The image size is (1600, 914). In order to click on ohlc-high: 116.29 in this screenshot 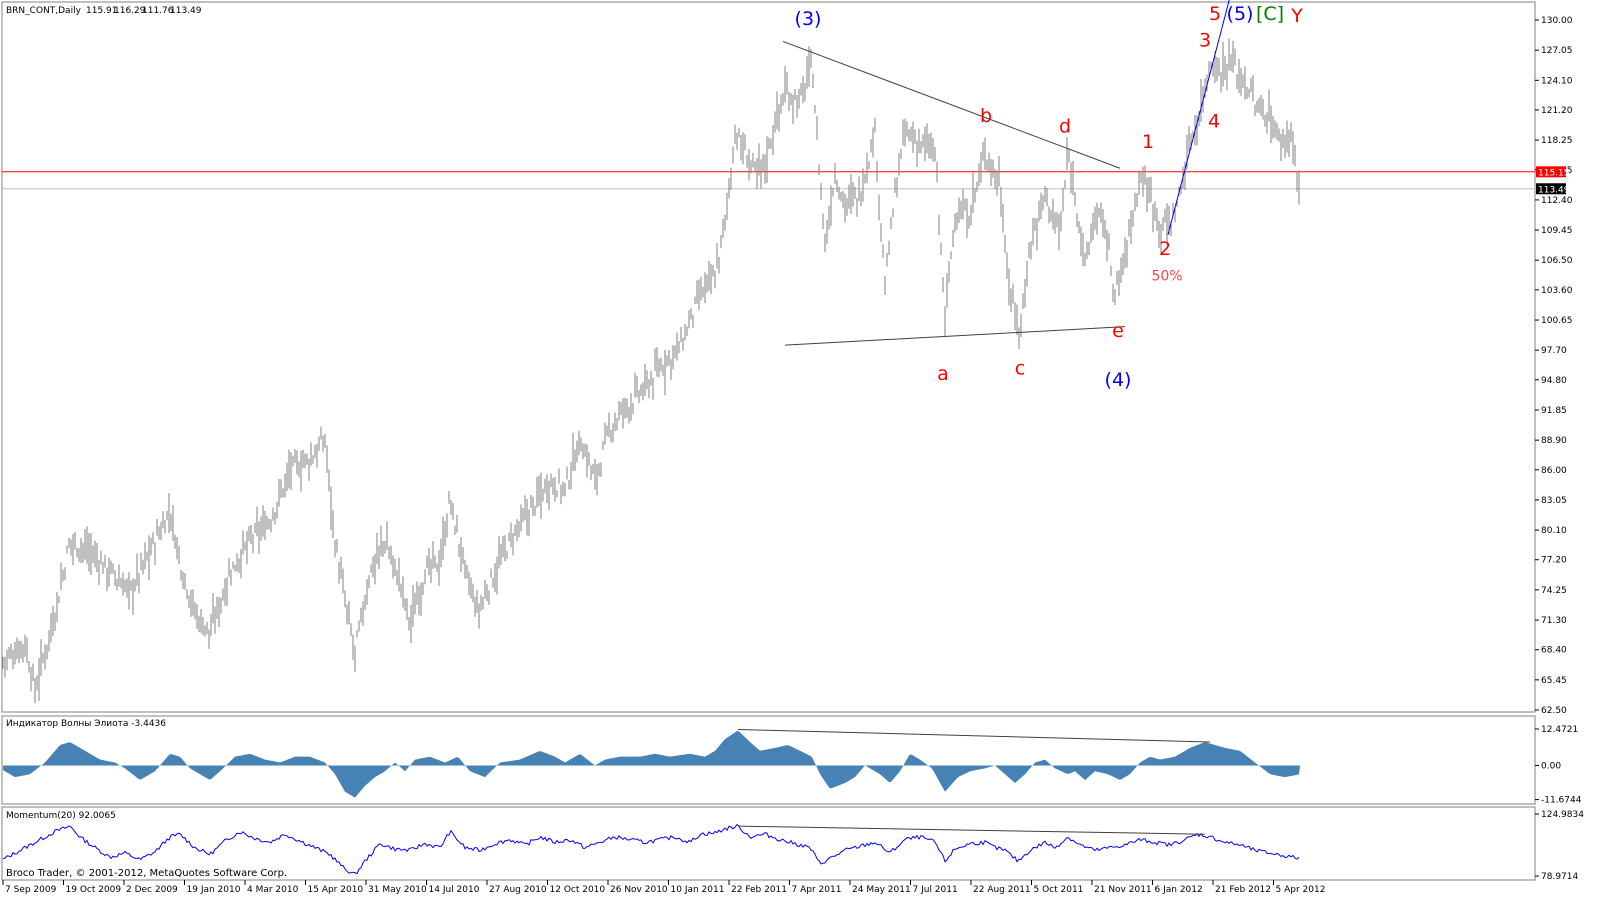, I will do `click(130, 11)`.